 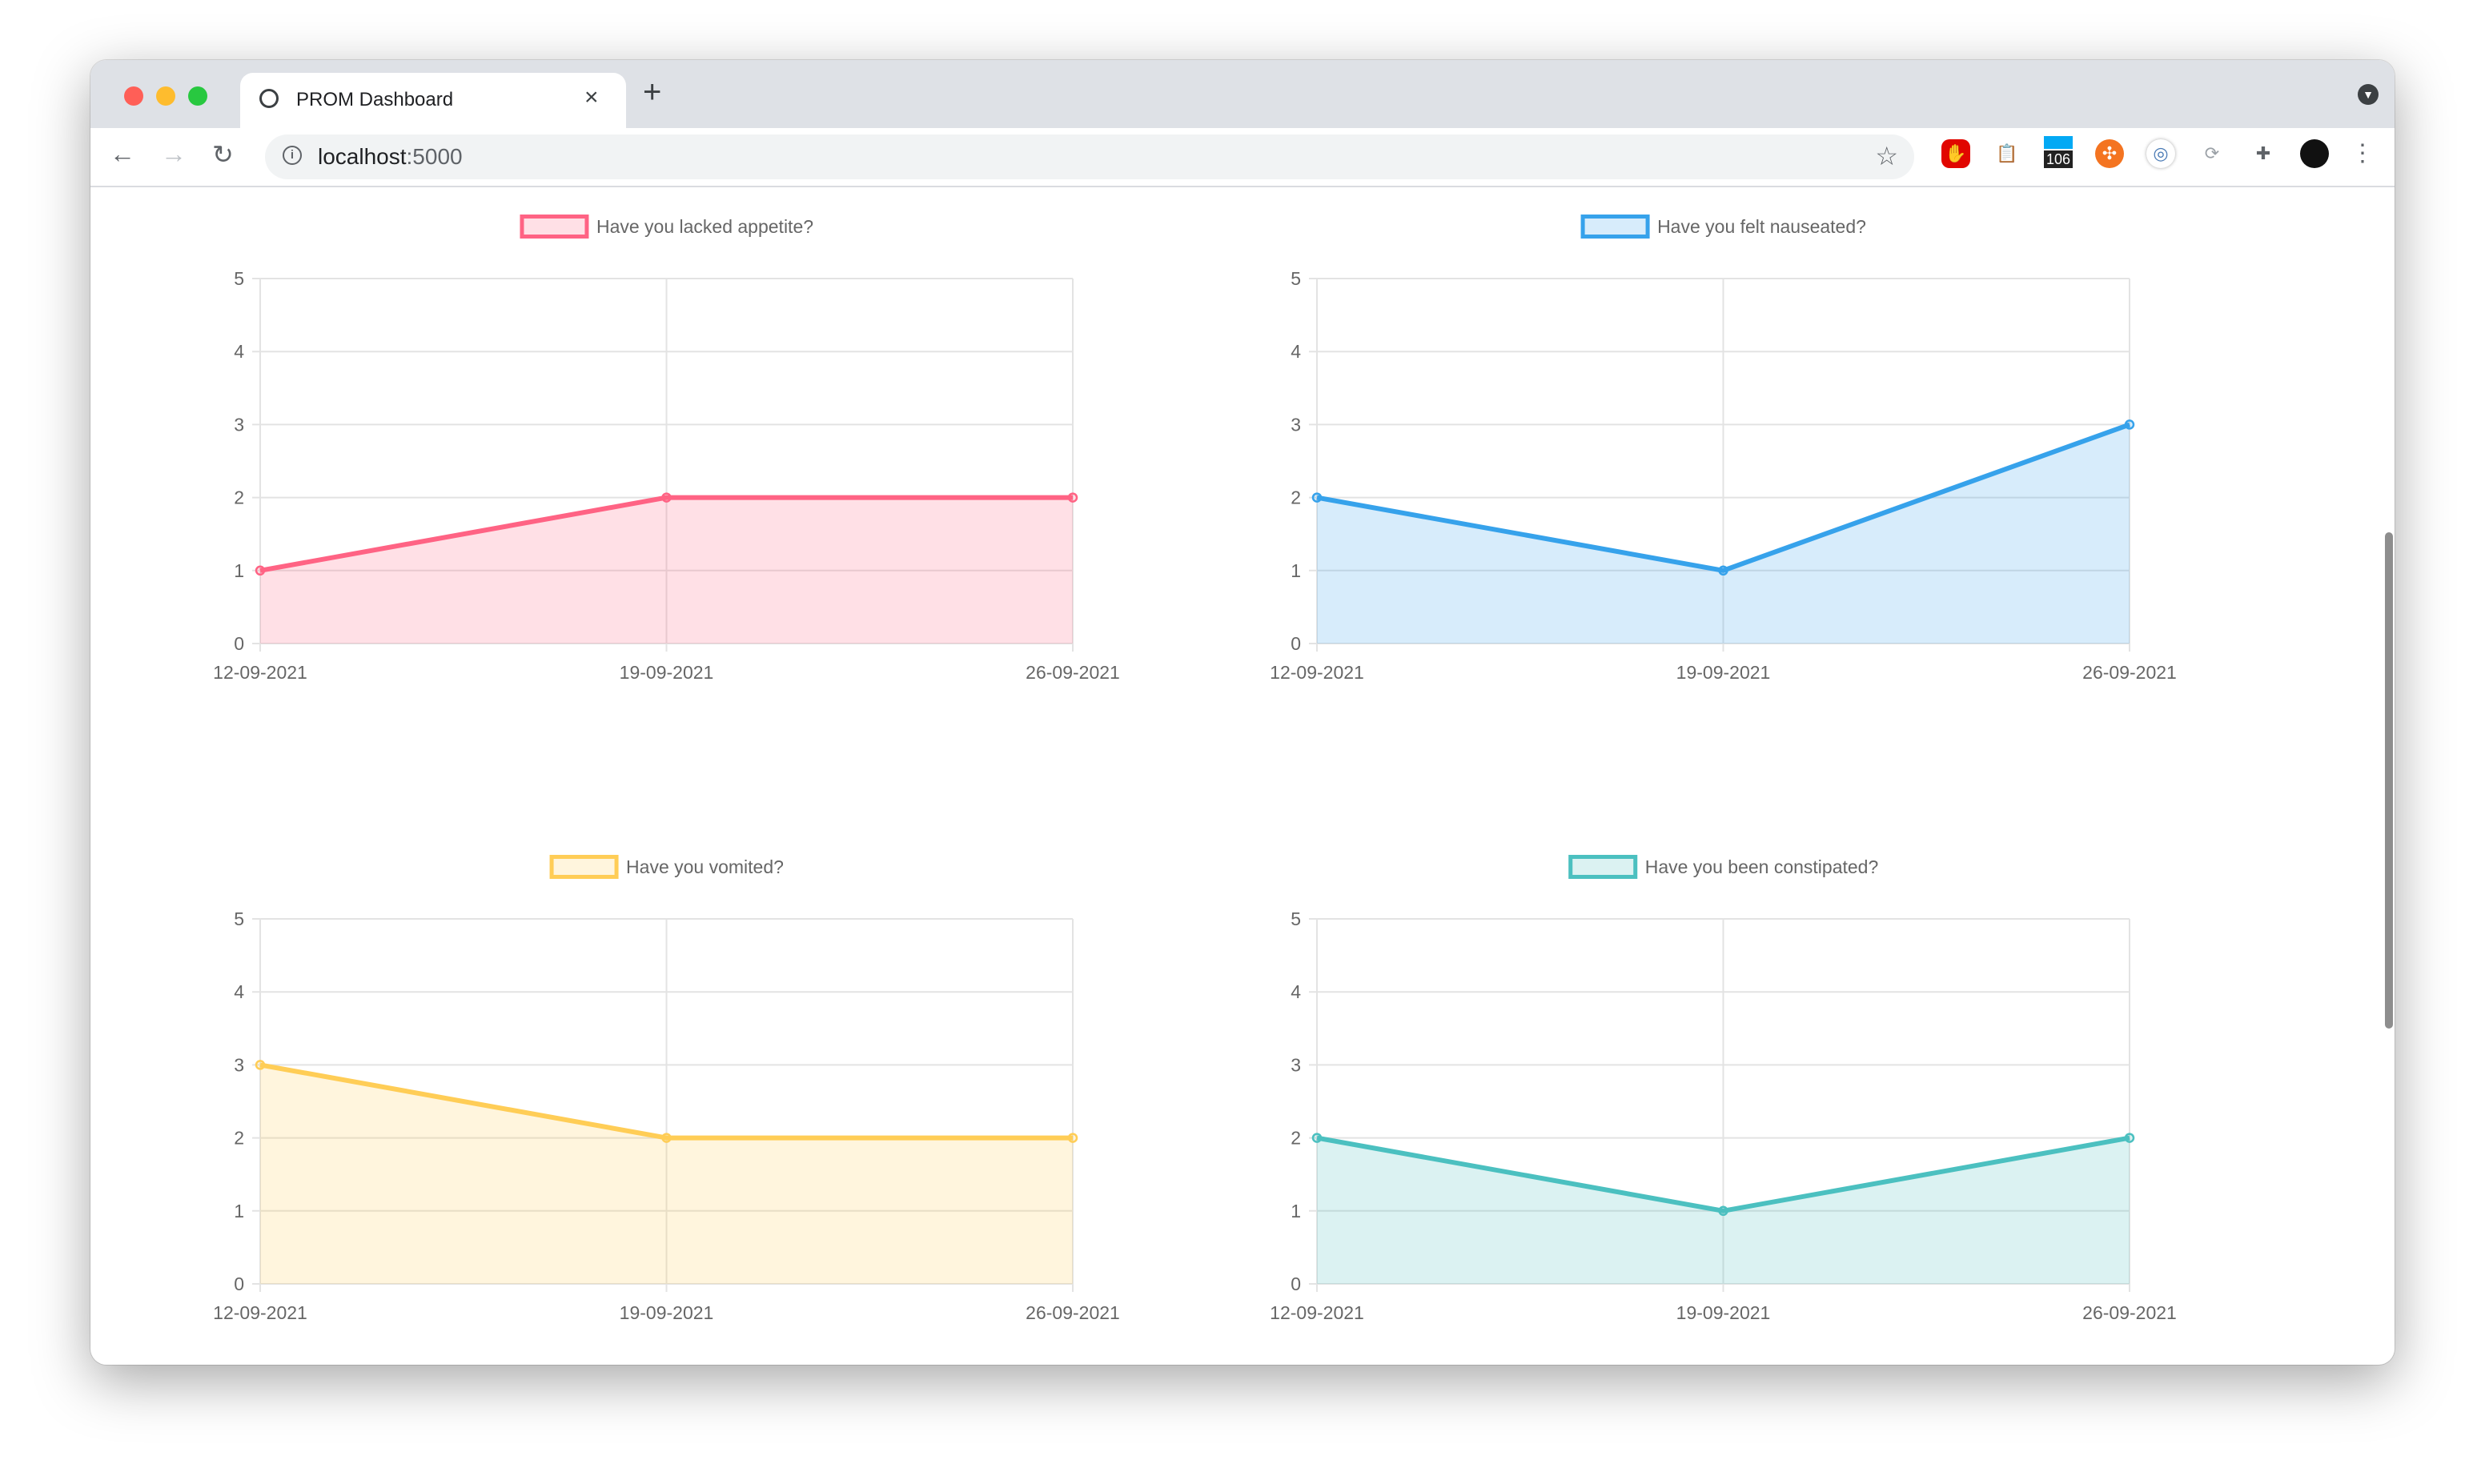 What do you see at coordinates (2007, 153) in the screenshot?
I see `clipboard-extension-icon: 📋` at bounding box center [2007, 153].